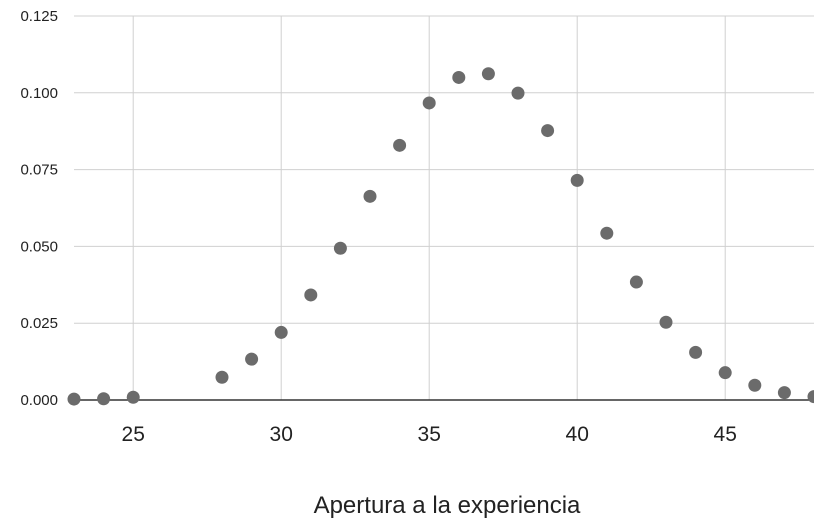 Image resolution: width=814 pixels, height=521 pixels. What do you see at coordinates (39, 170) in the screenshot?
I see `y-tick-label: 0.075` at bounding box center [39, 170].